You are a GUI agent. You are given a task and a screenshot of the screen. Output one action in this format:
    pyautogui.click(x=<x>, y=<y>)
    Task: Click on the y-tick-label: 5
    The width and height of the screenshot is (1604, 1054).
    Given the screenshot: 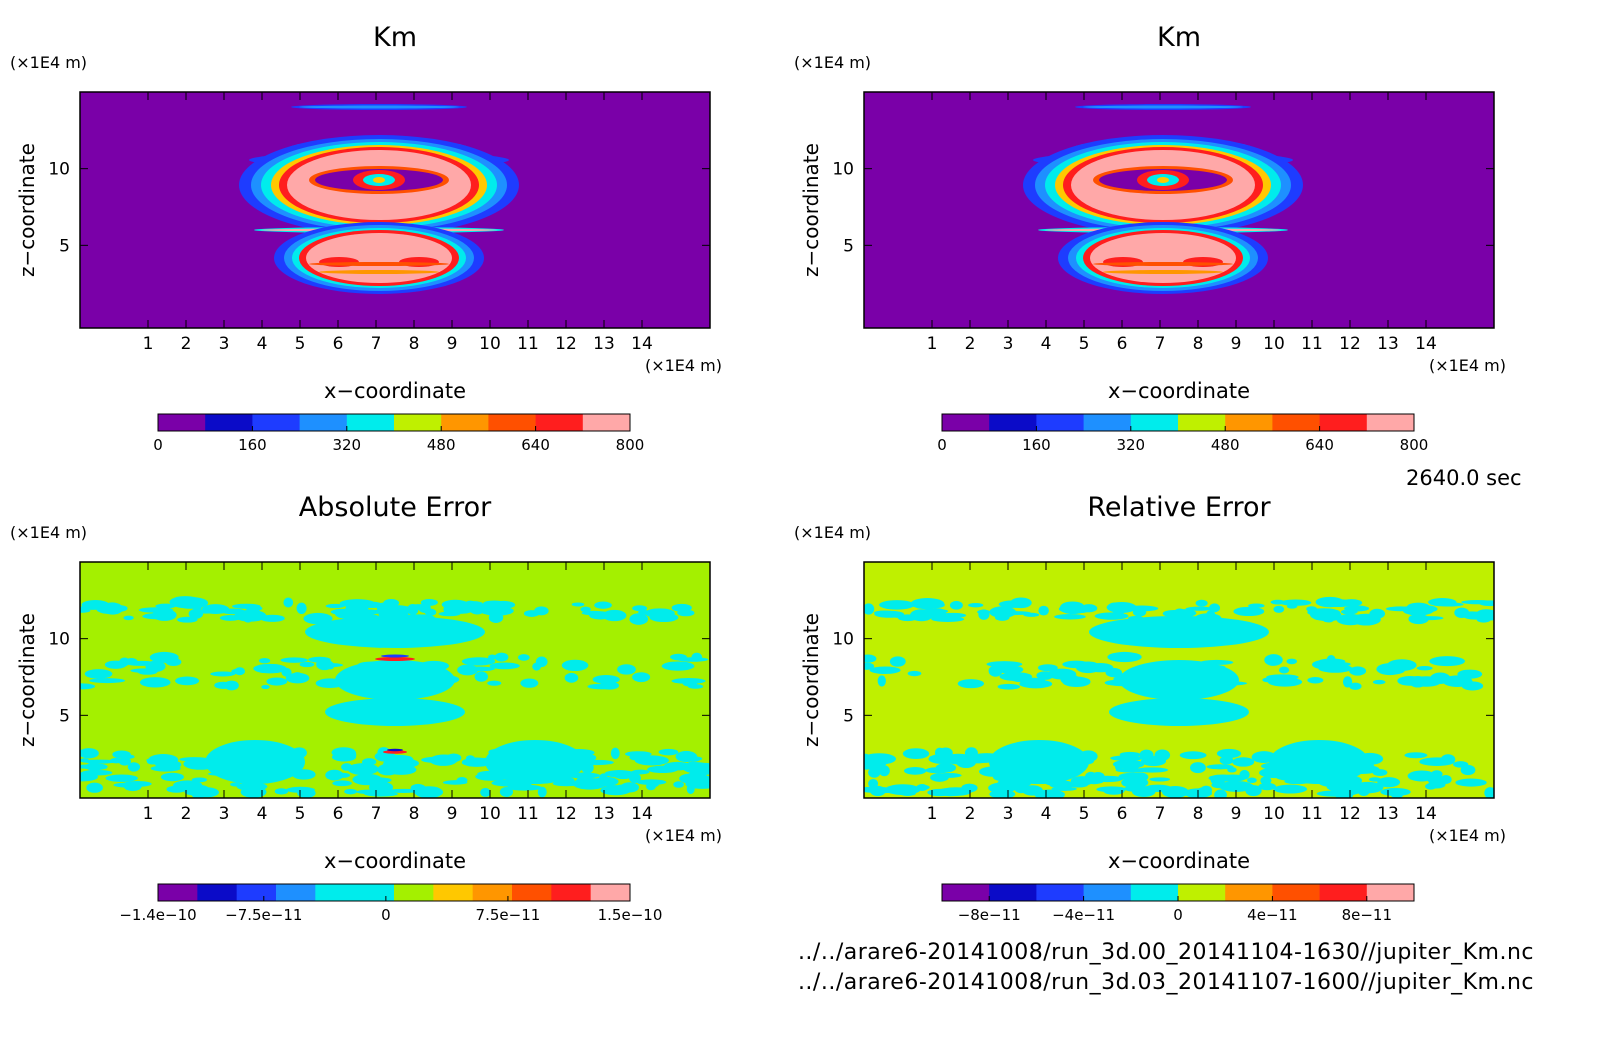 What is the action you would take?
    pyautogui.click(x=848, y=246)
    